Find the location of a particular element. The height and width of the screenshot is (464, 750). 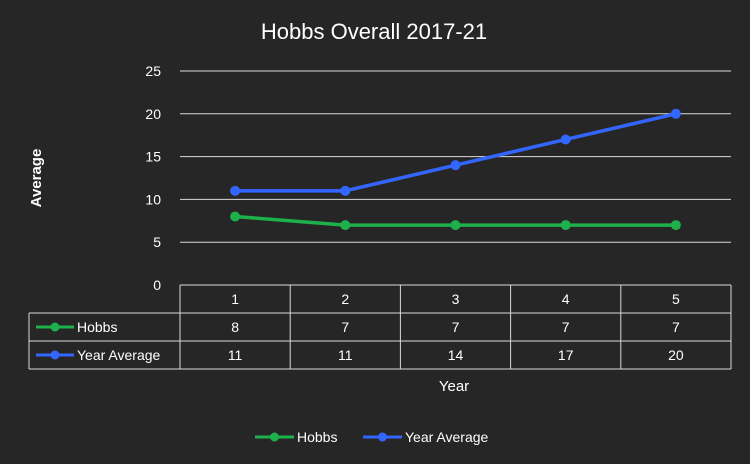

y-tick-label: 0 is located at coordinates (157, 285).